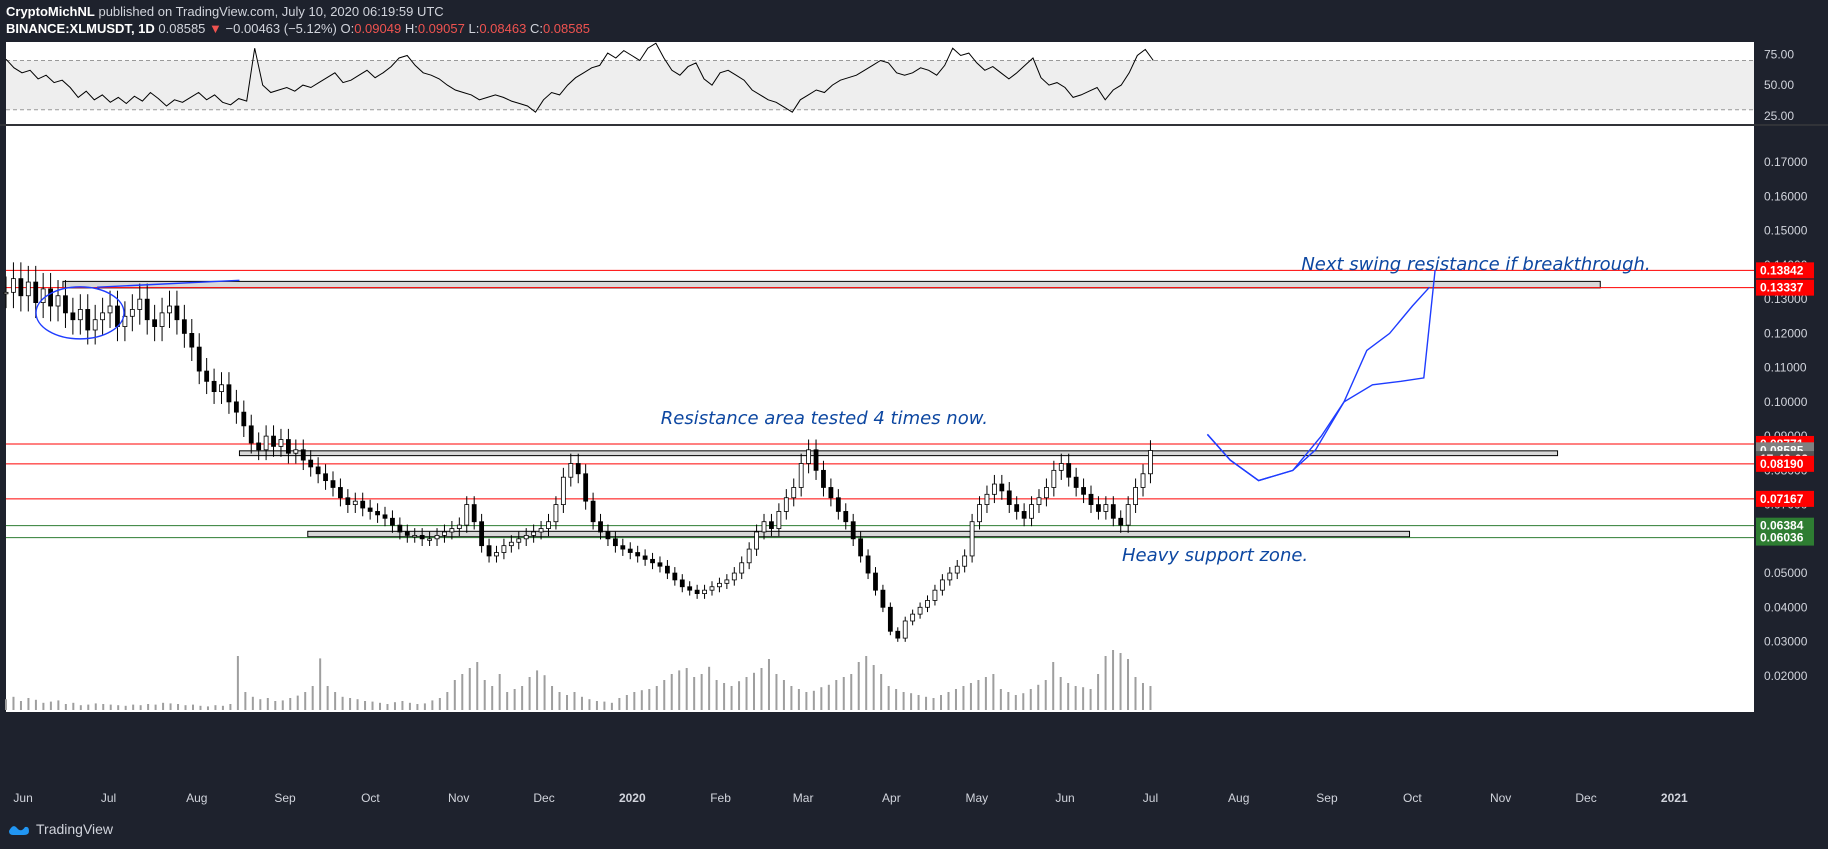 The width and height of the screenshot is (1828, 849). I want to click on price-tick-label: 0.05000, so click(1786, 573).